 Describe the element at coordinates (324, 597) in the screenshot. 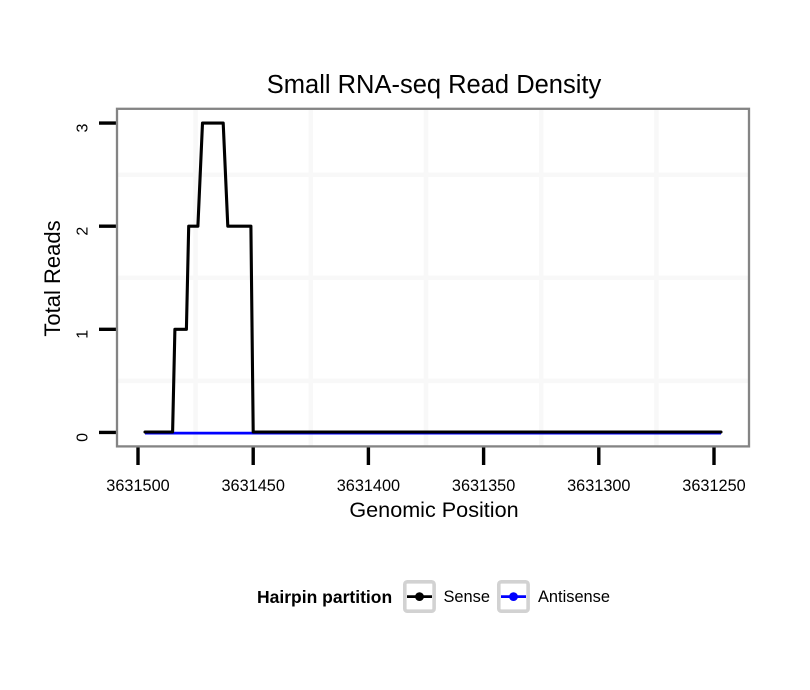

I see `svg-text: Hairpin partition` at that location.